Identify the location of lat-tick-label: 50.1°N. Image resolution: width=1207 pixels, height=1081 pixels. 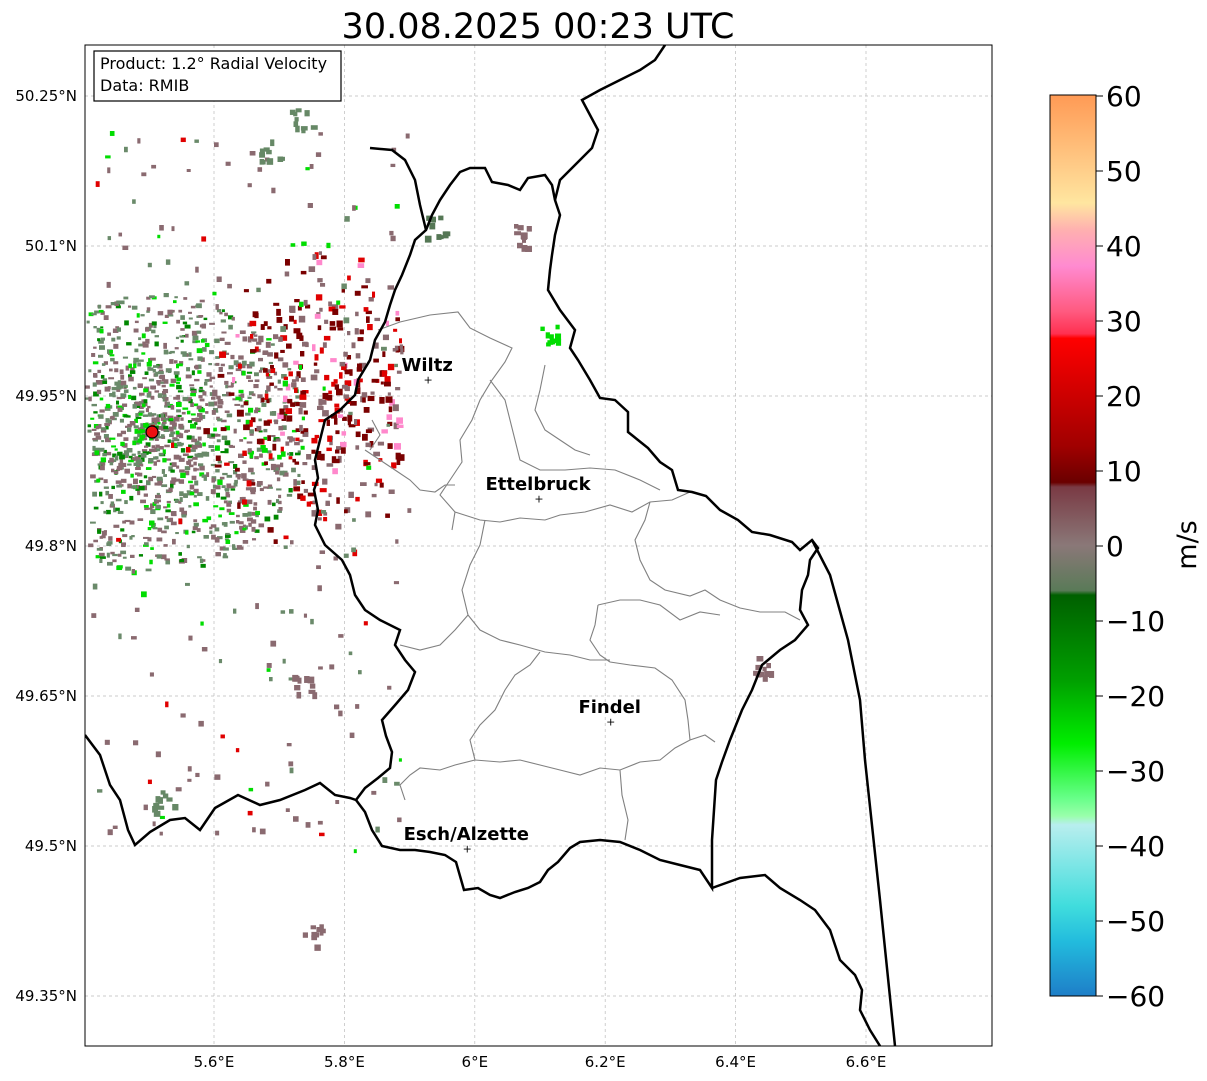
(51, 246).